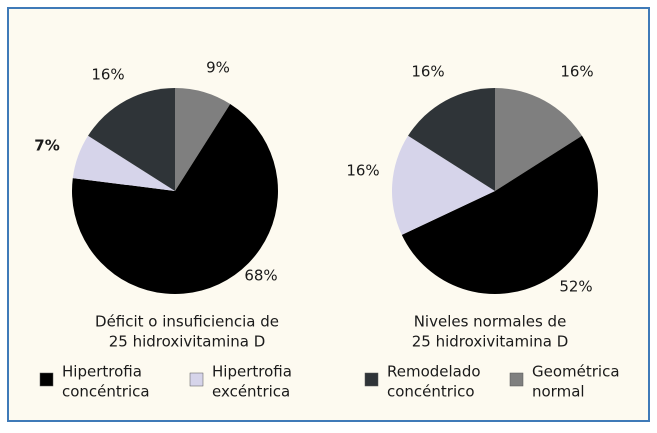 The height and width of the screenshot is (433, 657). What do you see at coordinates (434, 372) in the screenshot?
I see `legend-label: Remodelado` at bounding box center [434, 372].